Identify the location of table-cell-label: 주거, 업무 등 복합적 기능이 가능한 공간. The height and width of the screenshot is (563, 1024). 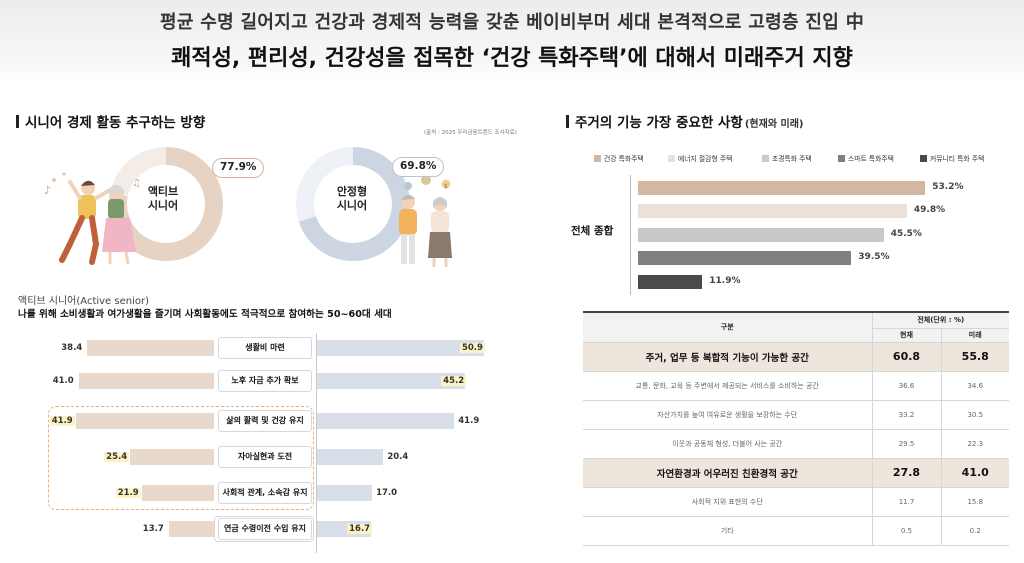
(727, 357).